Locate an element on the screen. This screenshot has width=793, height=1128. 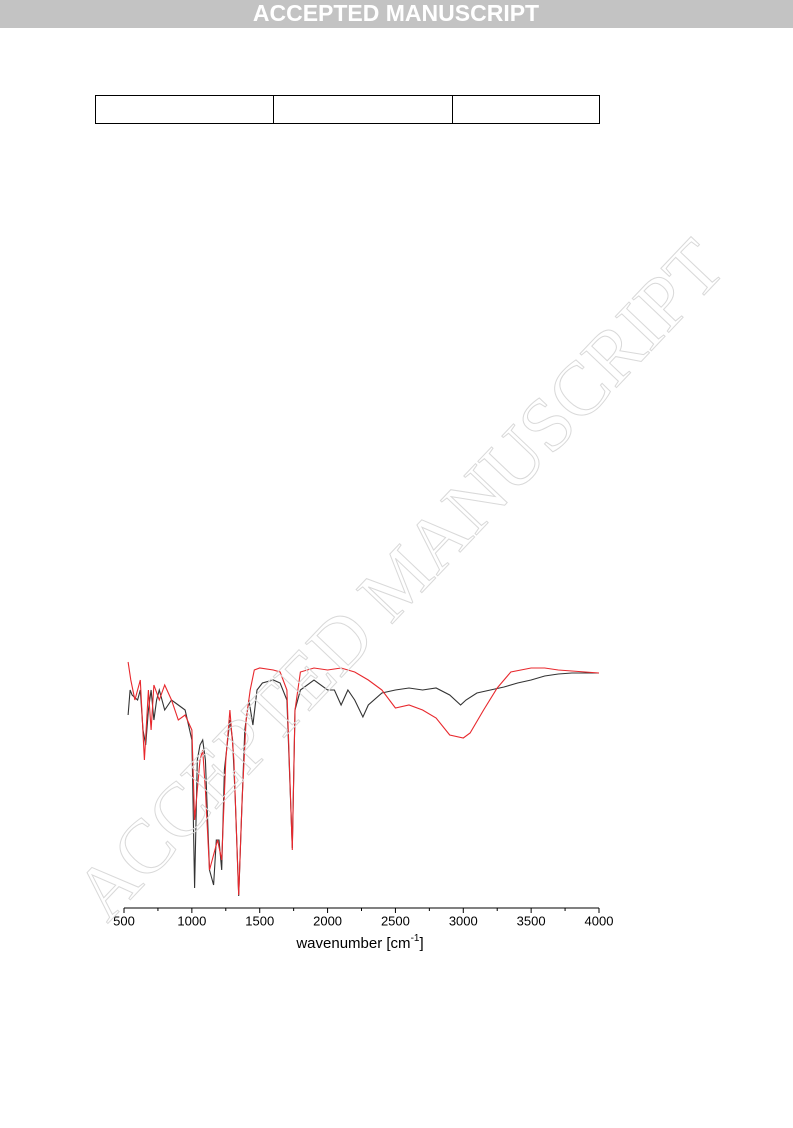
empty-table is located at coordinates (347, 109).